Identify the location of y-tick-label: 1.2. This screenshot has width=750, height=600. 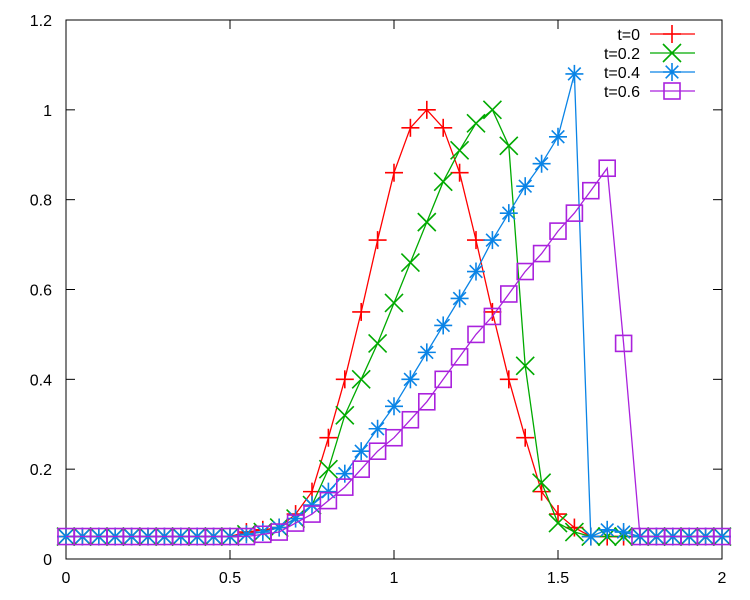
(41, 21).